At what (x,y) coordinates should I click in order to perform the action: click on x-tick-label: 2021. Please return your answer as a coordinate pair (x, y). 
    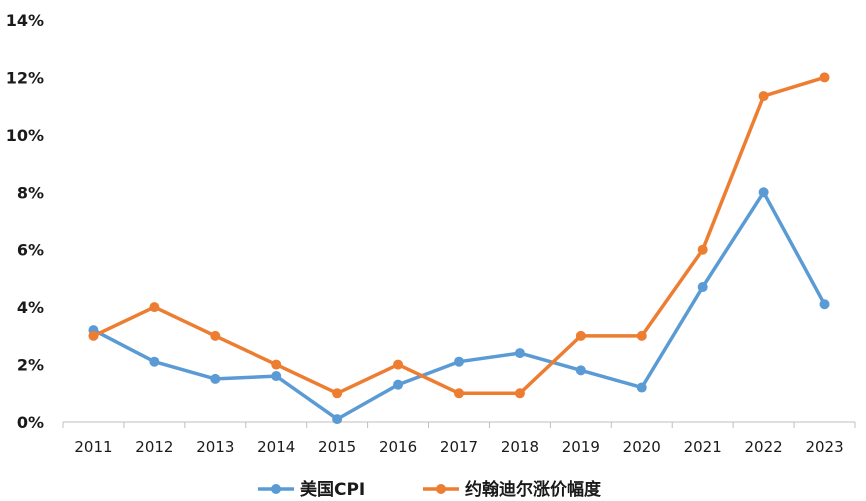
    Looking at the image, I should click on (703, 447).